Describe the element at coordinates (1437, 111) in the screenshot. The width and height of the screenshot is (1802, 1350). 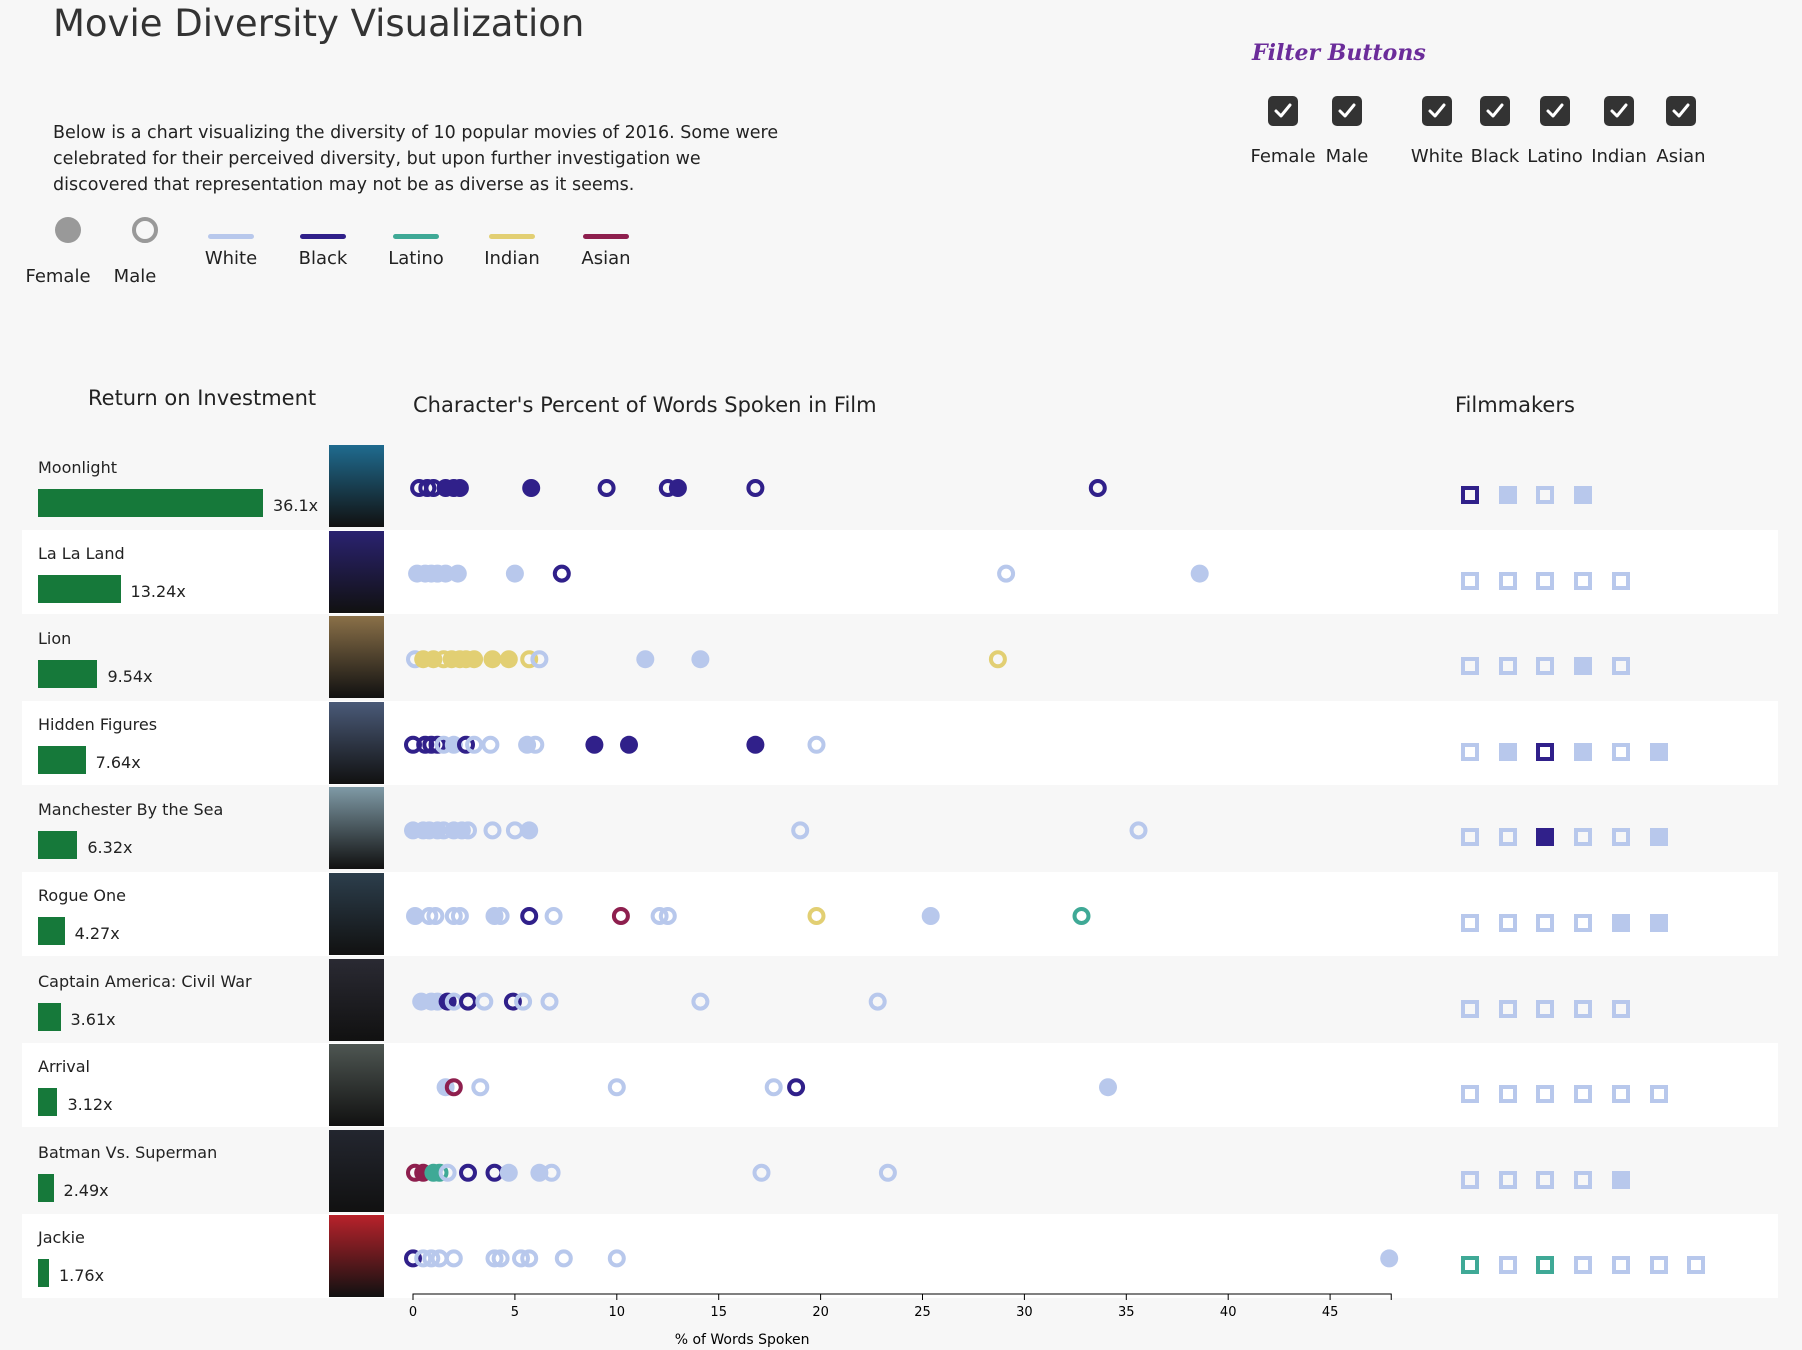
I see `filter-white-checkbox` at that location.